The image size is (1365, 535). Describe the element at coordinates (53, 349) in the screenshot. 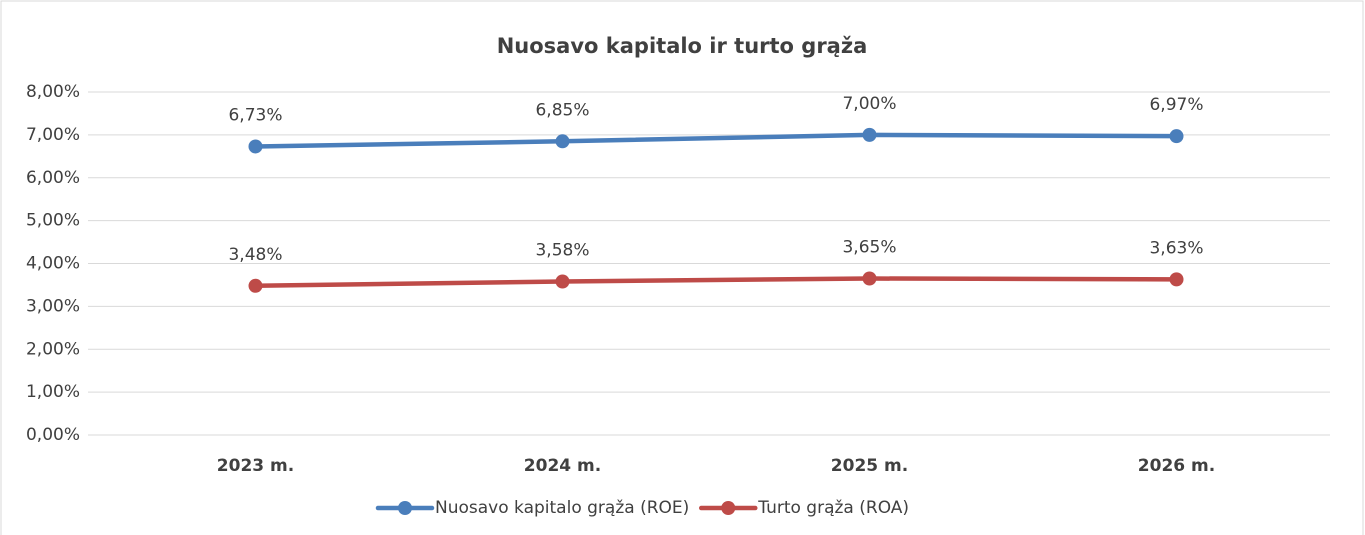

I see `y-tick-label: 2,00%` at that location.